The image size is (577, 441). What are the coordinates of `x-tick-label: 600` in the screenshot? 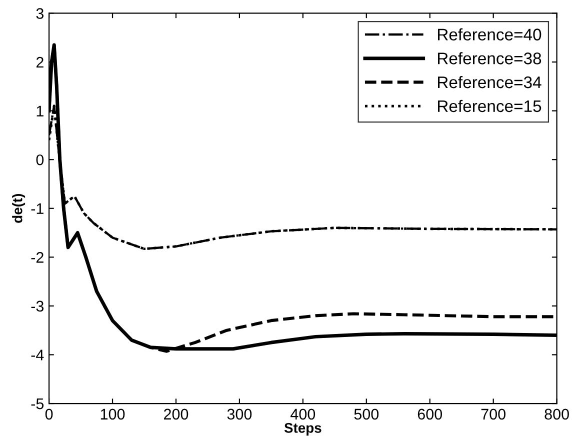 It's located at (430, 414).